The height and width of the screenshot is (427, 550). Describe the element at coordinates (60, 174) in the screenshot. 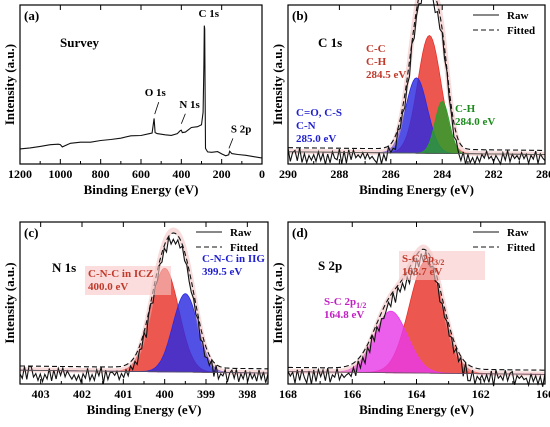

I see `x-tick-label: 1000` at that location.